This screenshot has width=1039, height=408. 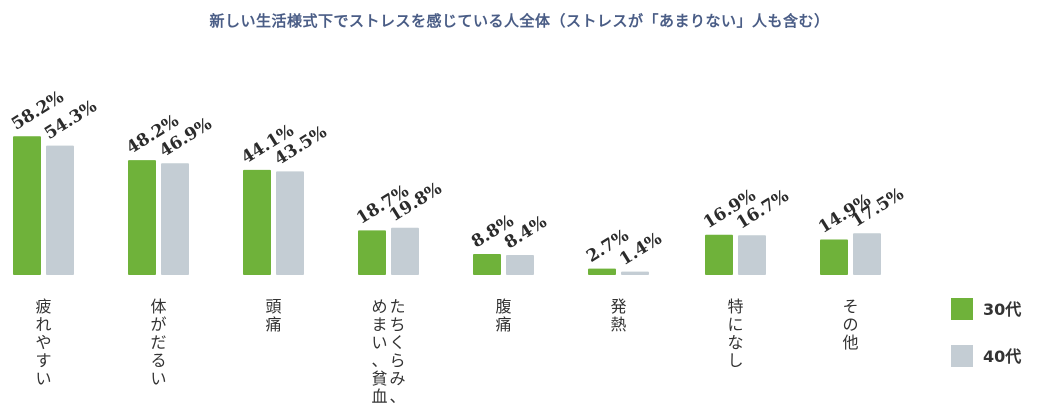 I want to click on legend-swatch-30s, so click(x=962, y=309).